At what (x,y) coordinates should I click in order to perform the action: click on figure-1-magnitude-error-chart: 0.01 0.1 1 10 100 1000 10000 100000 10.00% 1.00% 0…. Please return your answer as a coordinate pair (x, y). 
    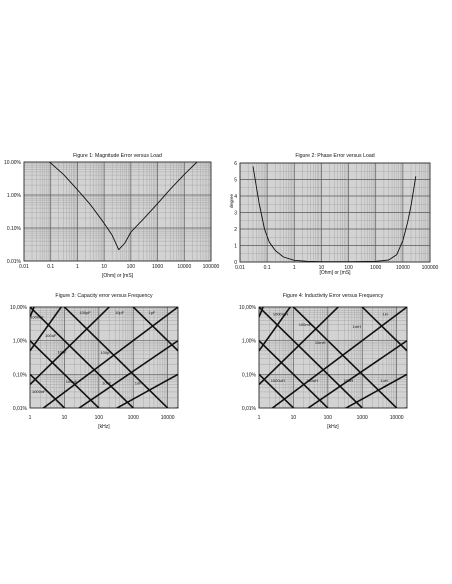
    Looking at the image, I should click on (112, 216).